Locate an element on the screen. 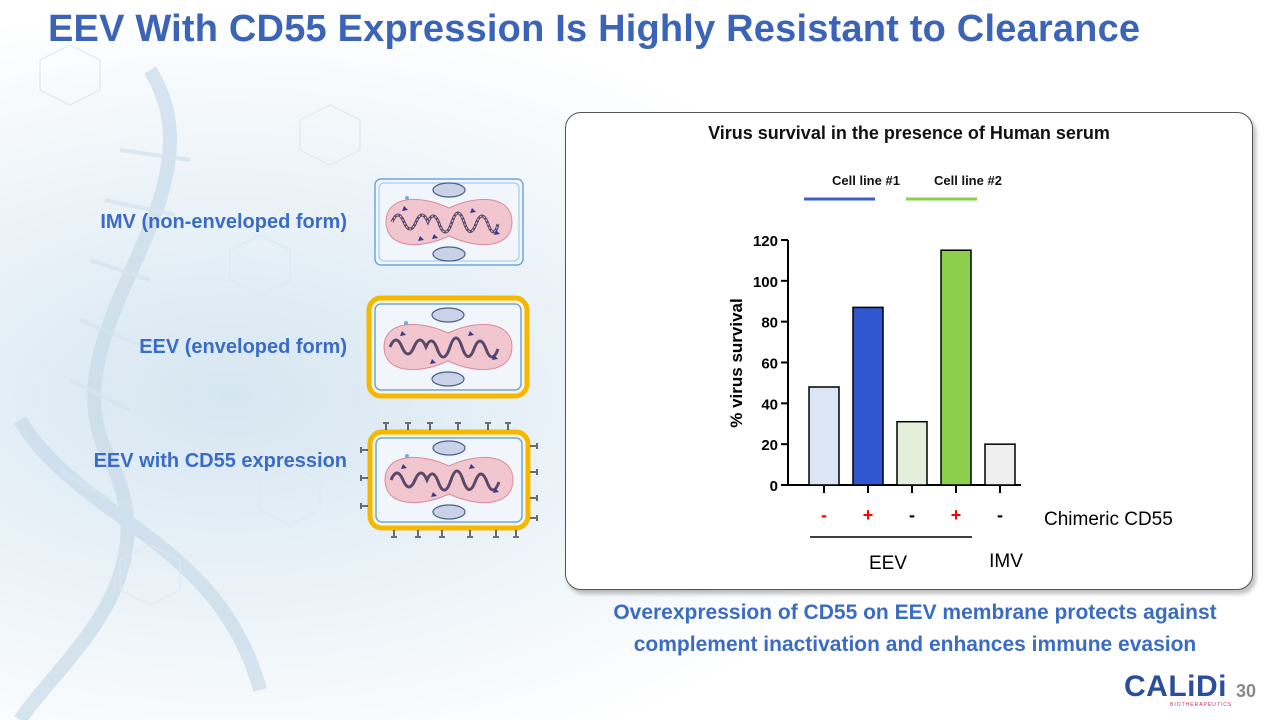 The height and width of the screenshot is (720, 1280). category-label-2: + is located at coordinates (868, 515).